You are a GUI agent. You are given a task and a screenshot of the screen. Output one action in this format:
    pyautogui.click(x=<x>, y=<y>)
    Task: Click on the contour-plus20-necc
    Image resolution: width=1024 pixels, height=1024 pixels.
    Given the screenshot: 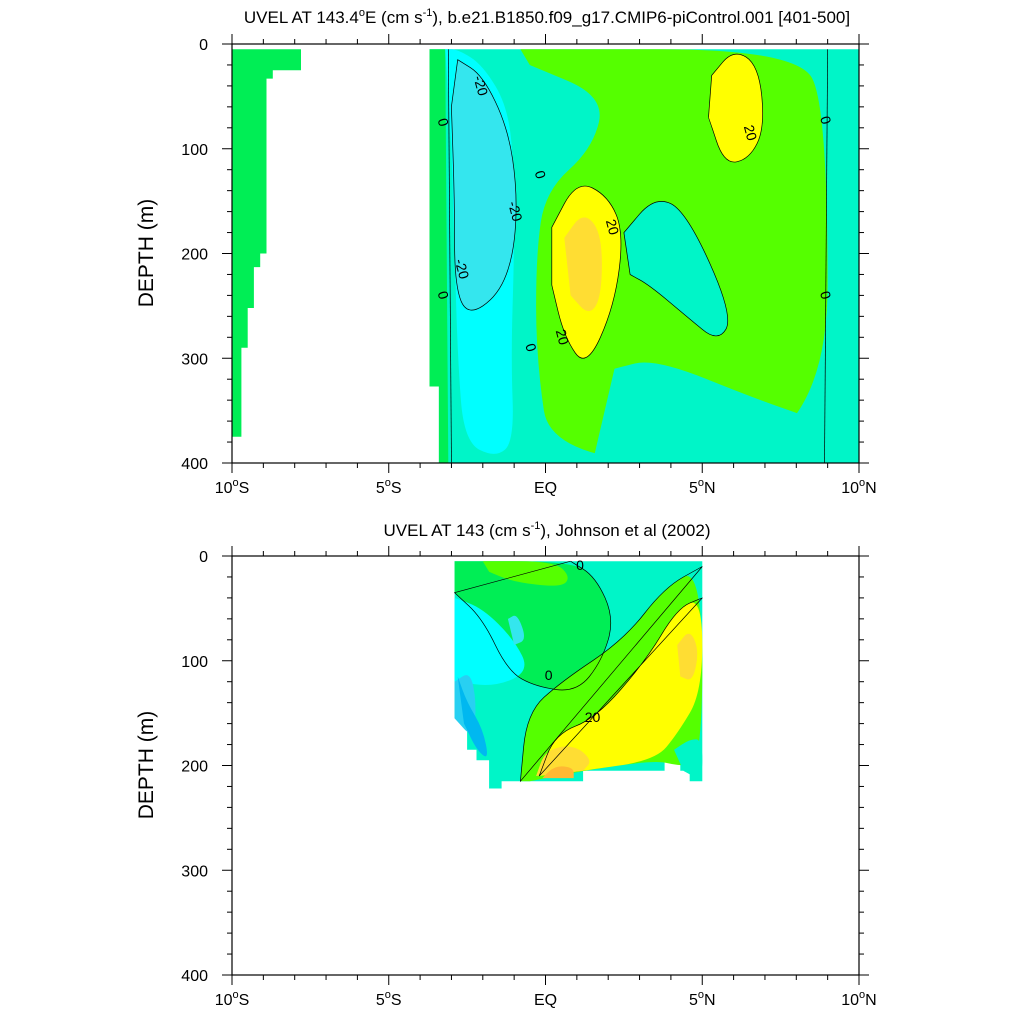 What is the action you would take?
    pyautogui.click(x=736, y=108)
    